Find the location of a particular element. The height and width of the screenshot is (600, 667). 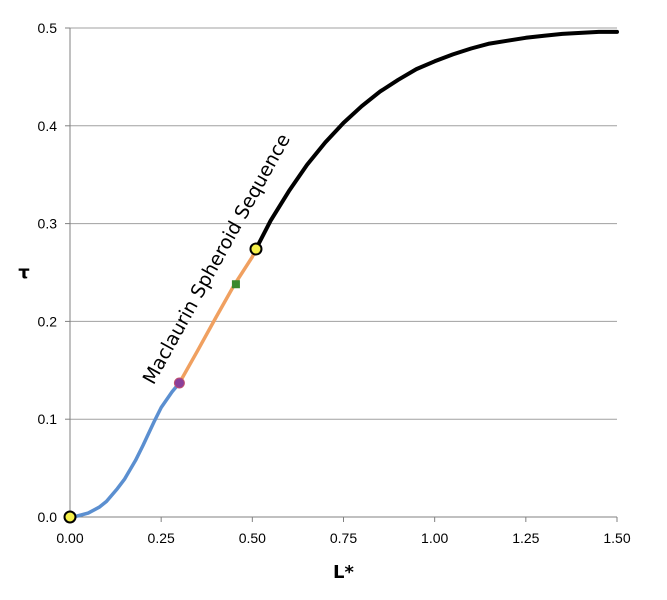

y-tick-label: 0.0 is located at coordinates (48, 517).